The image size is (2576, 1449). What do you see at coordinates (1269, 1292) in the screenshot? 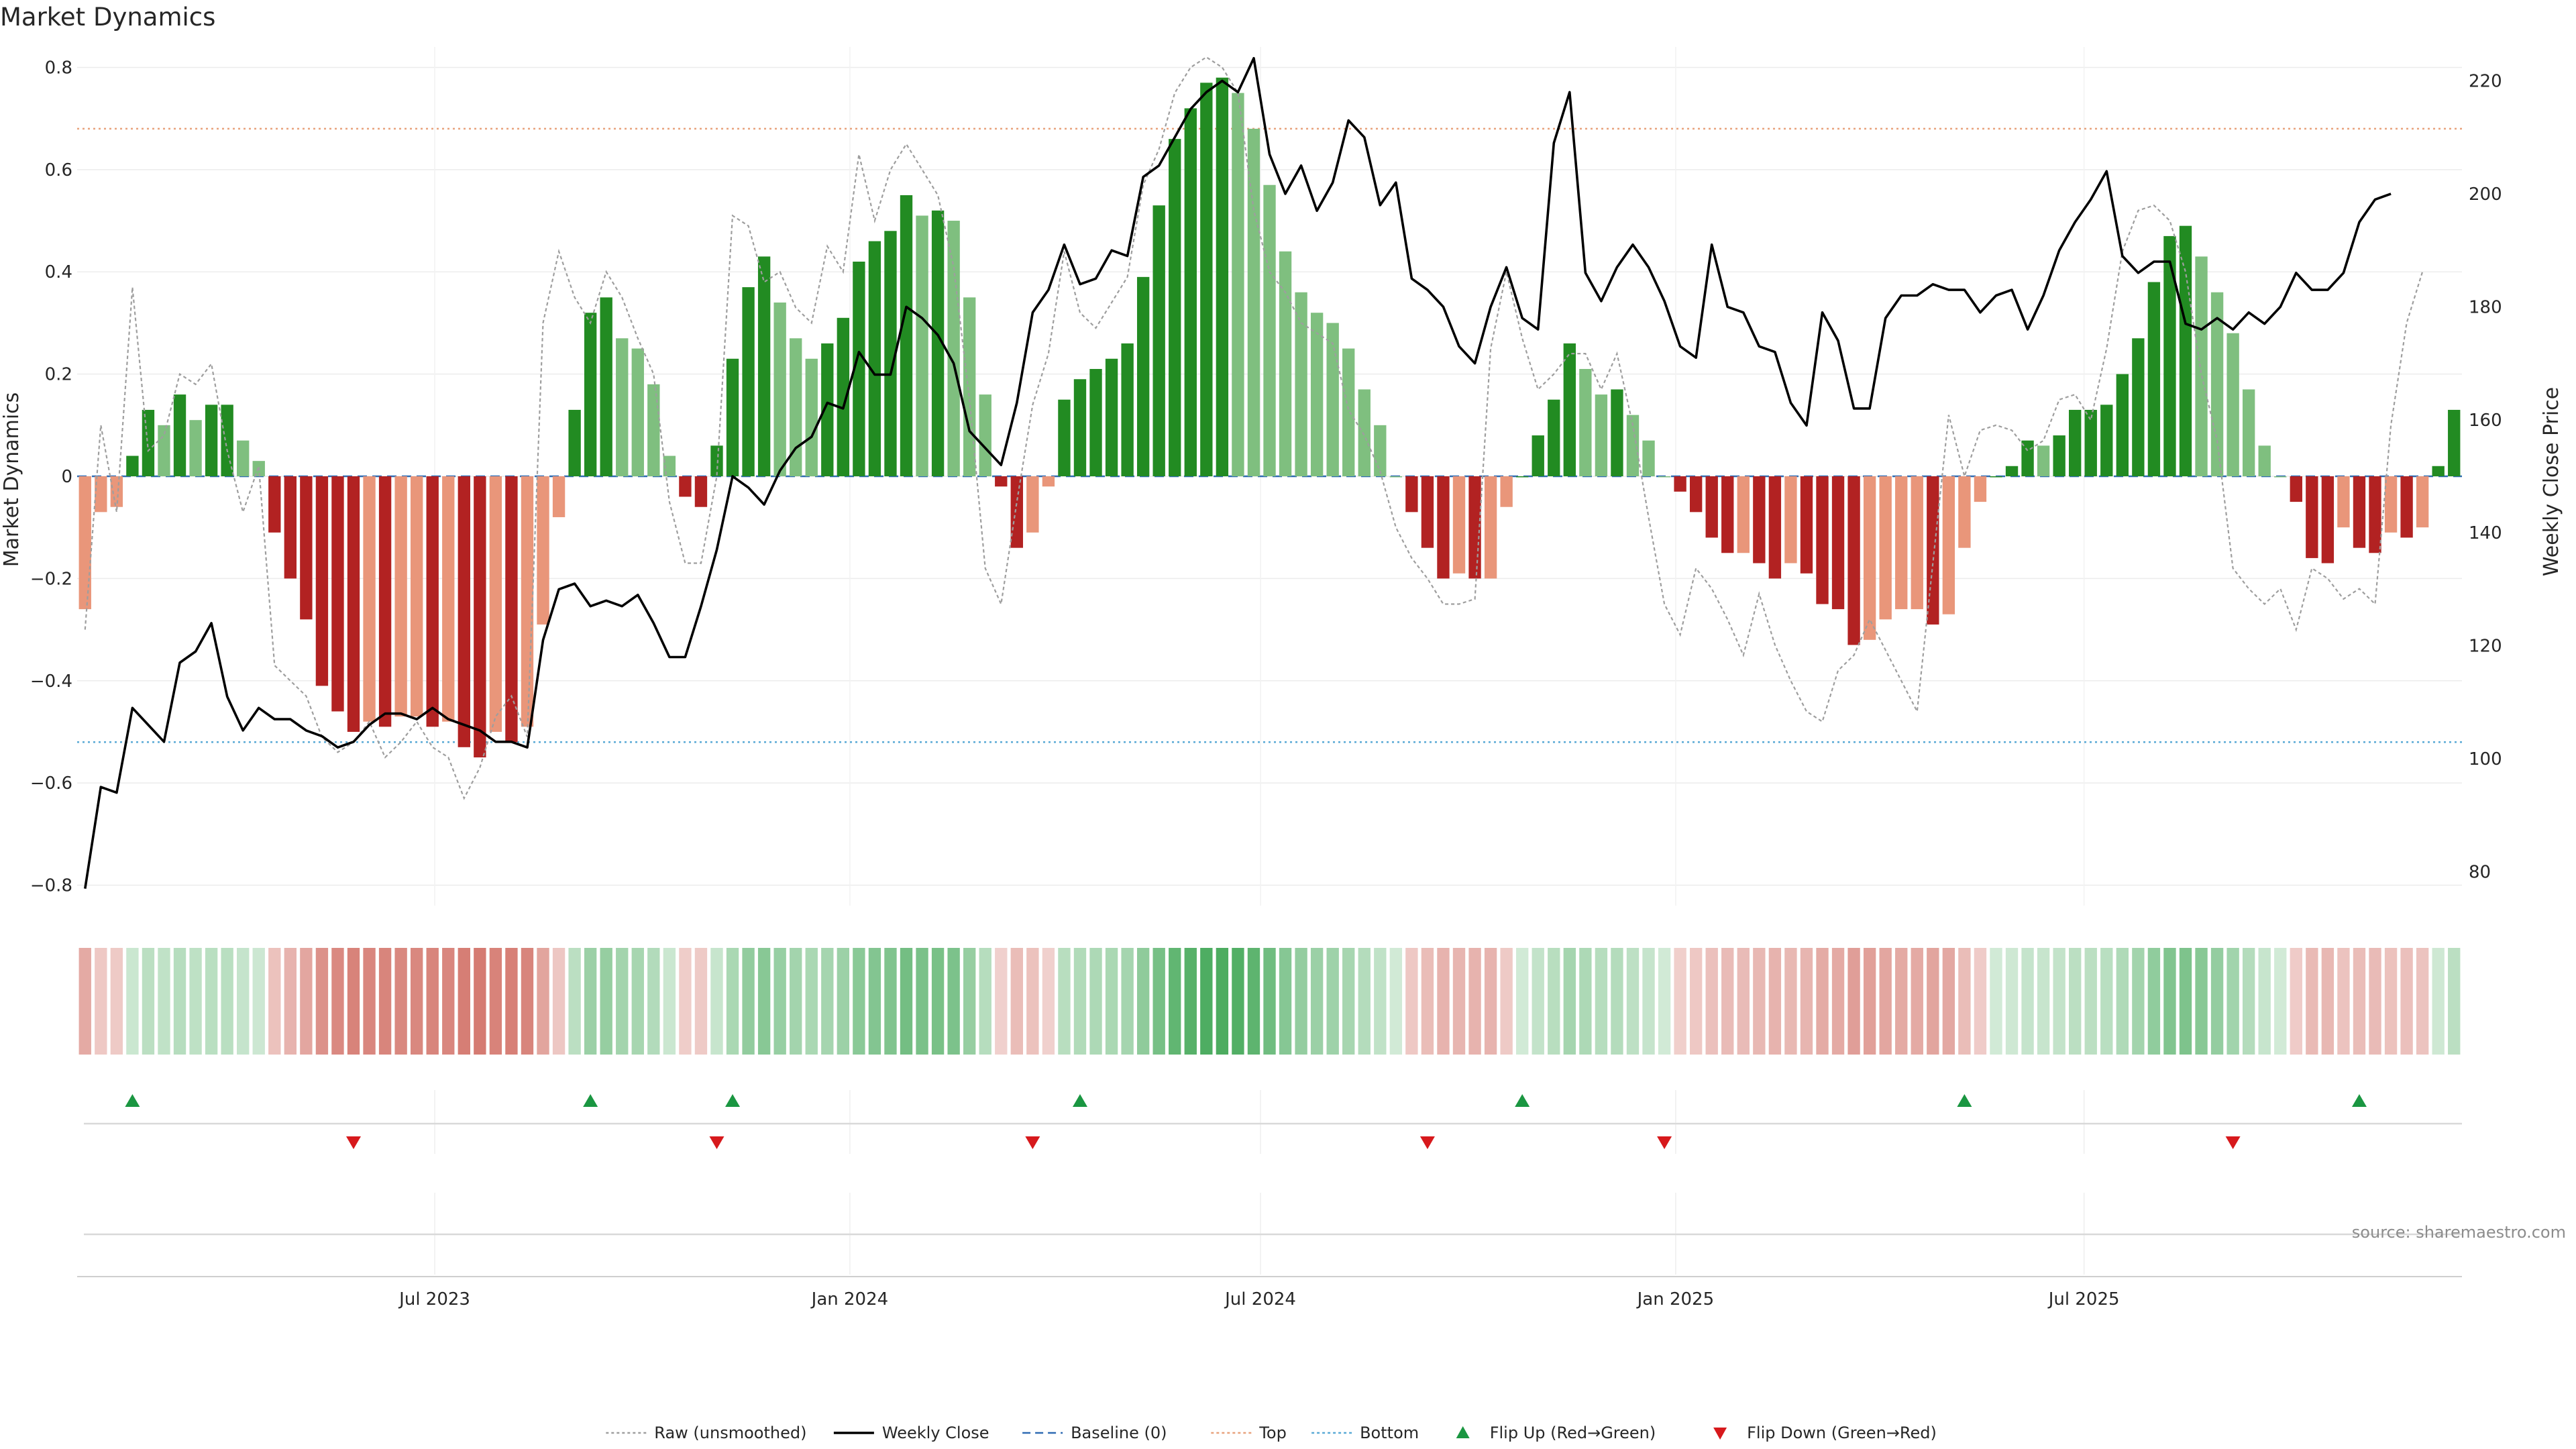
I see `x-axis: Jul 2023 Jan 2024 Jul 2024 Jan 2025 Jul 2025` at bounding box center [1269, 1292].